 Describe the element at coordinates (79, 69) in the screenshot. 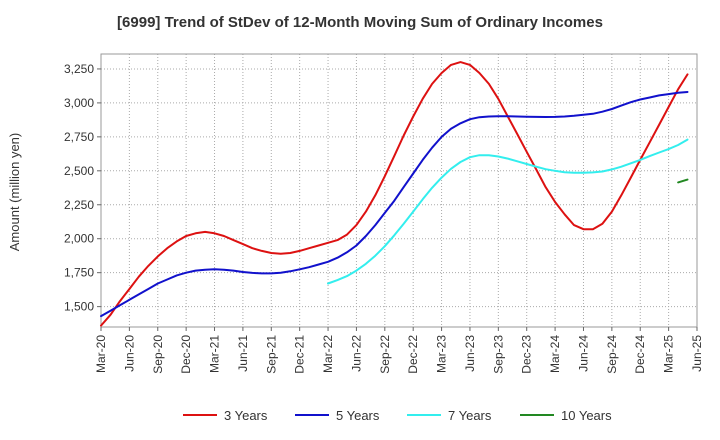

I see `y-tick-label: 3,250` at that location.